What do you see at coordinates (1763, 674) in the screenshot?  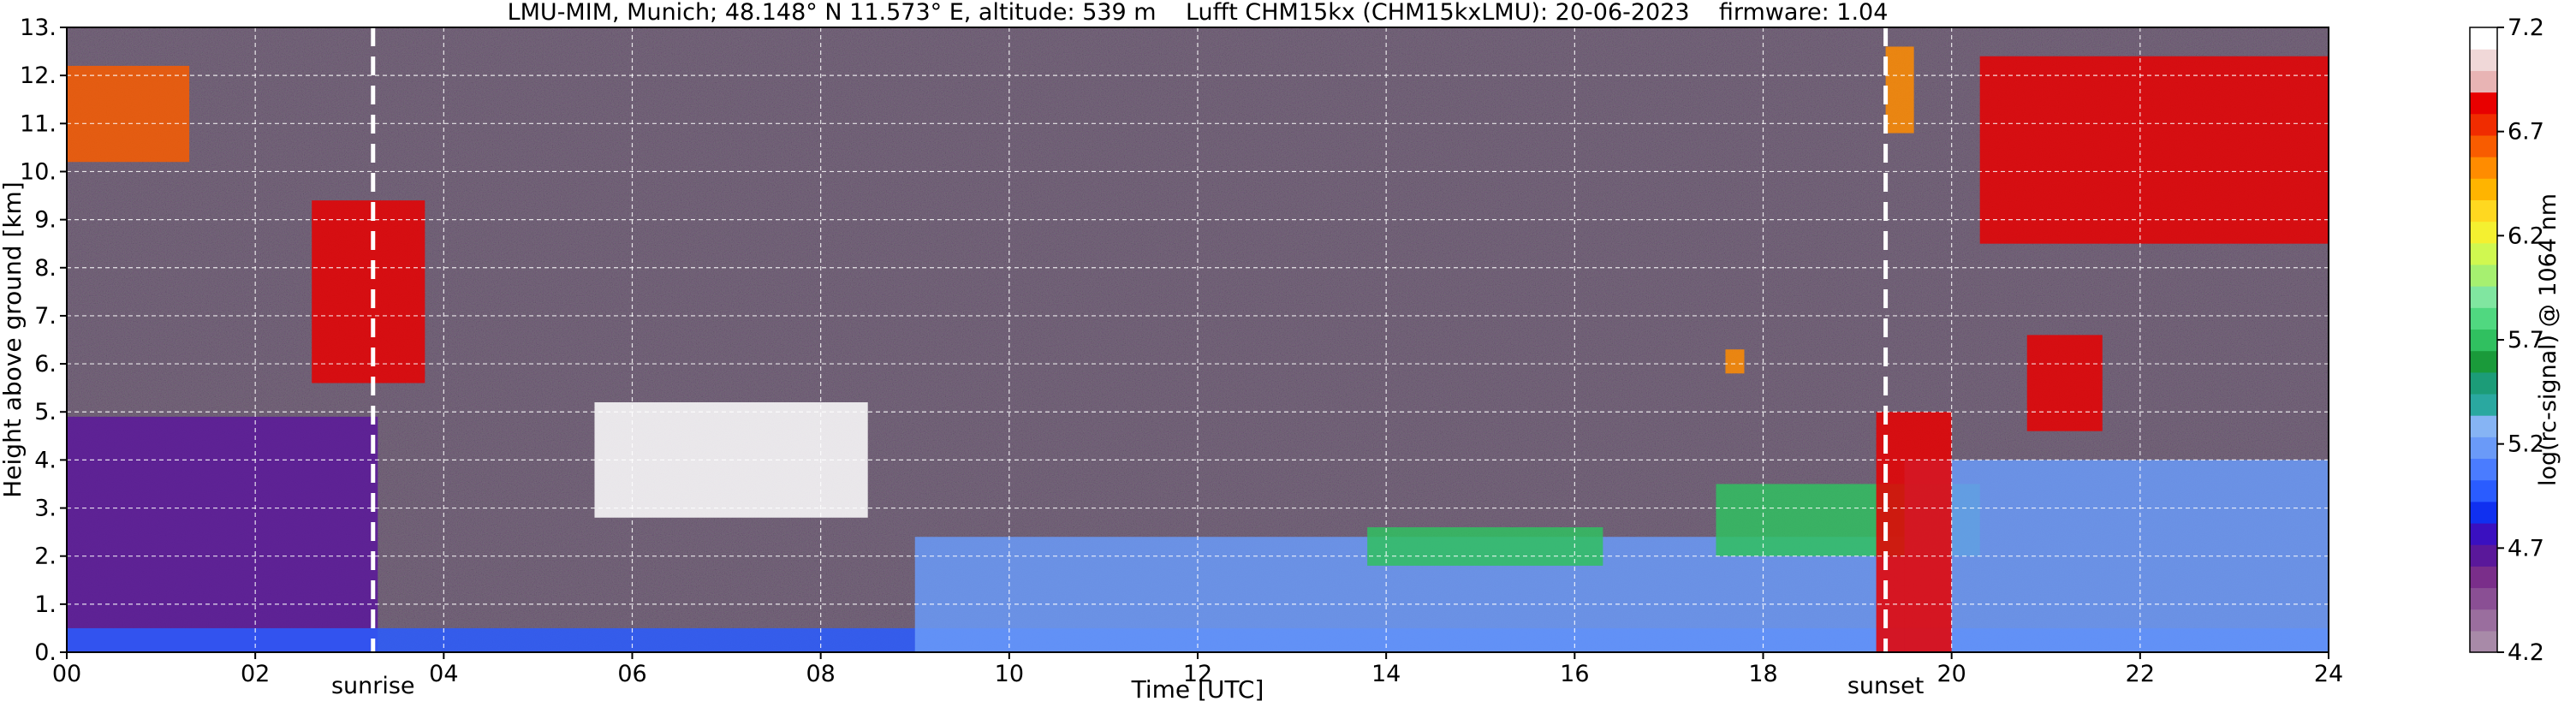 I see `x-tick-label: 18` at bounding box center [1763, 674].